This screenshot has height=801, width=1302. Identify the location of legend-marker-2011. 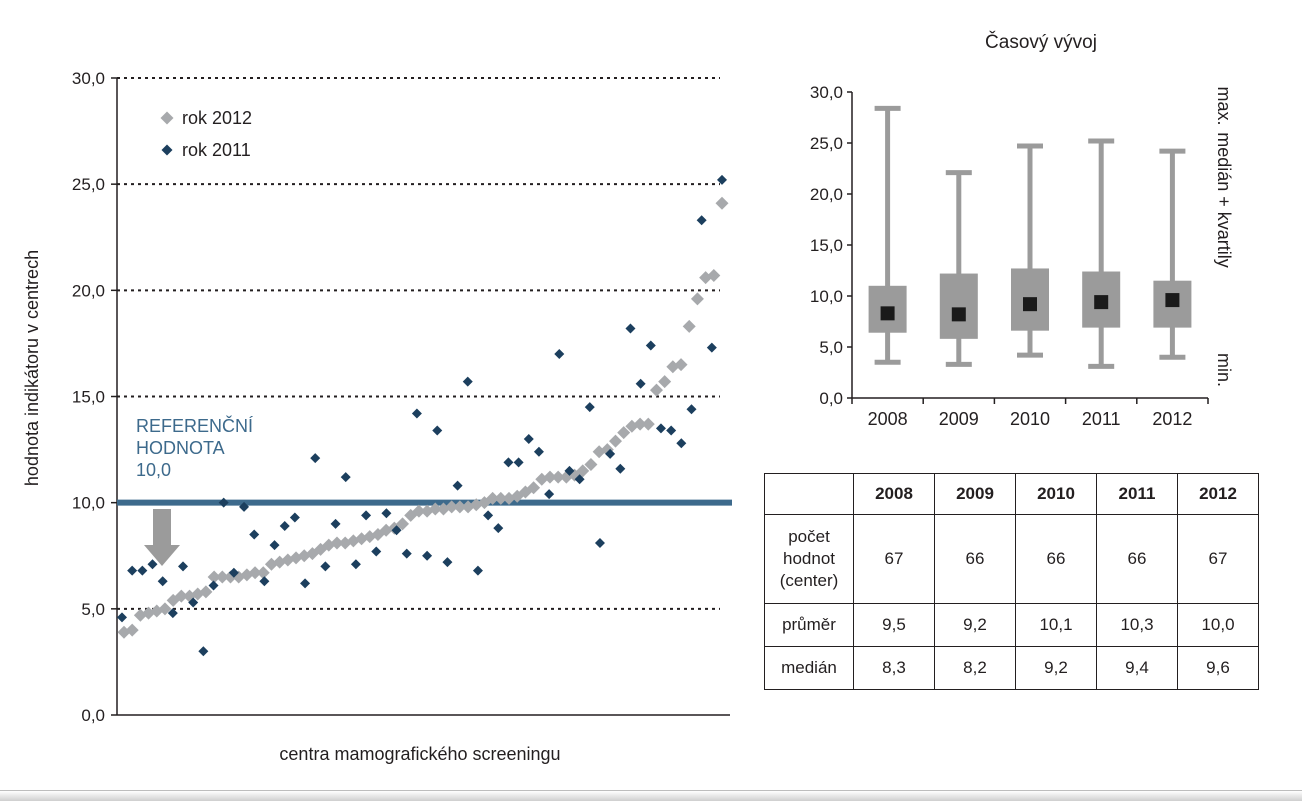
(167, 150).